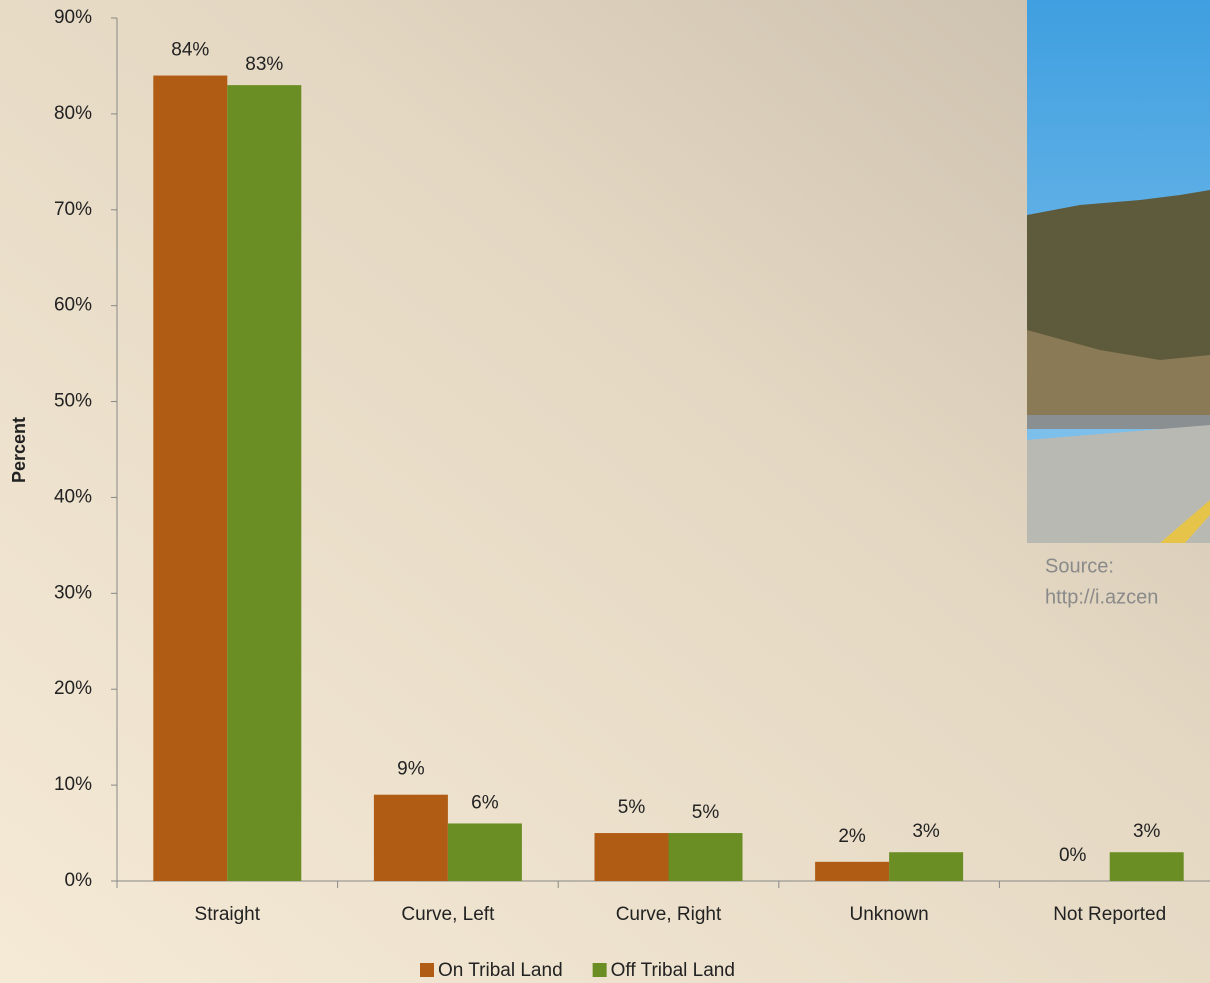 This screenshot has width=1210, height=983. I want to click on value-label: 9%, so click(411, 769).